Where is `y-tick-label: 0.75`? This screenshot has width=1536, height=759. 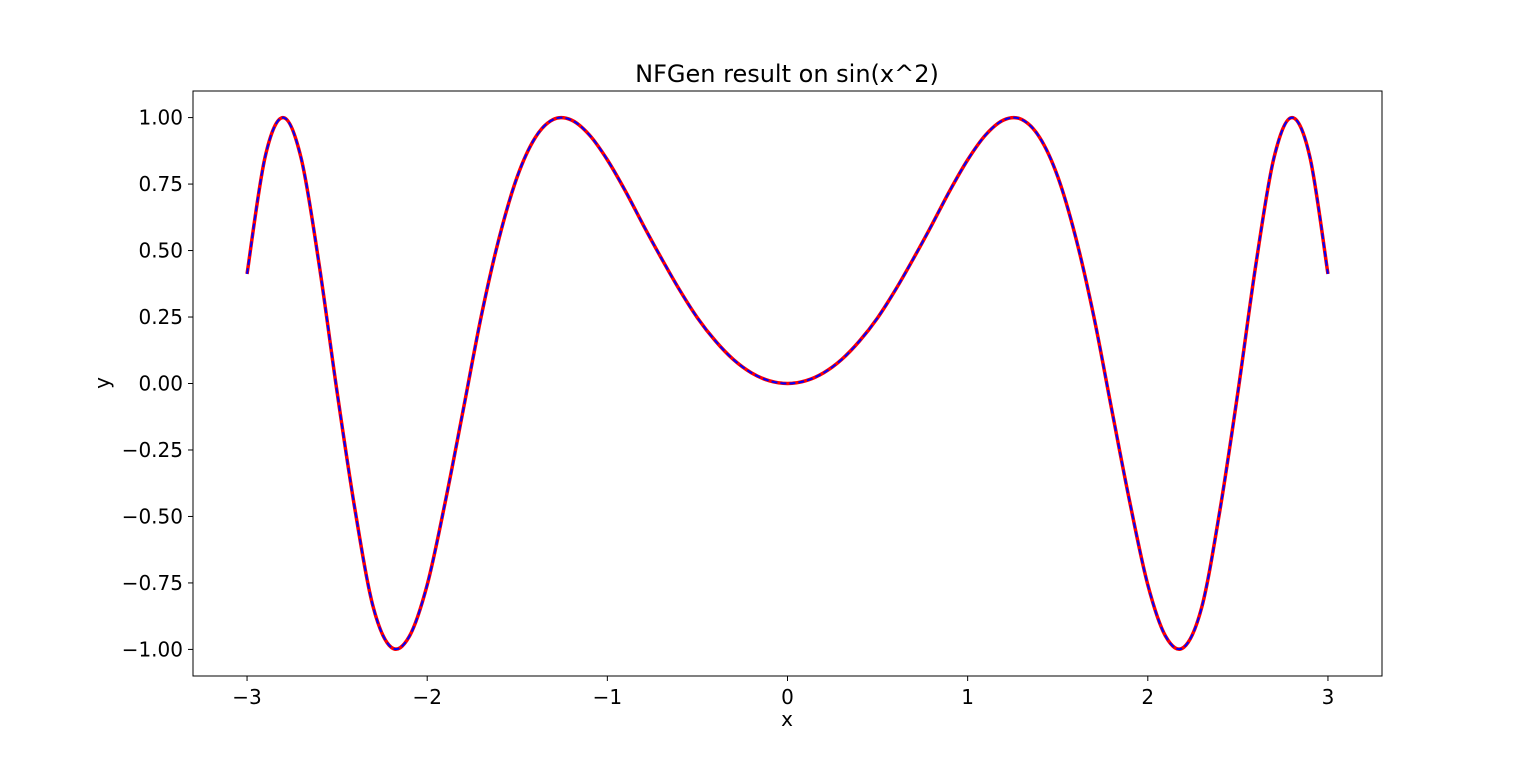
y-tick-label: 0.75 is located at coordinates (160, 184).